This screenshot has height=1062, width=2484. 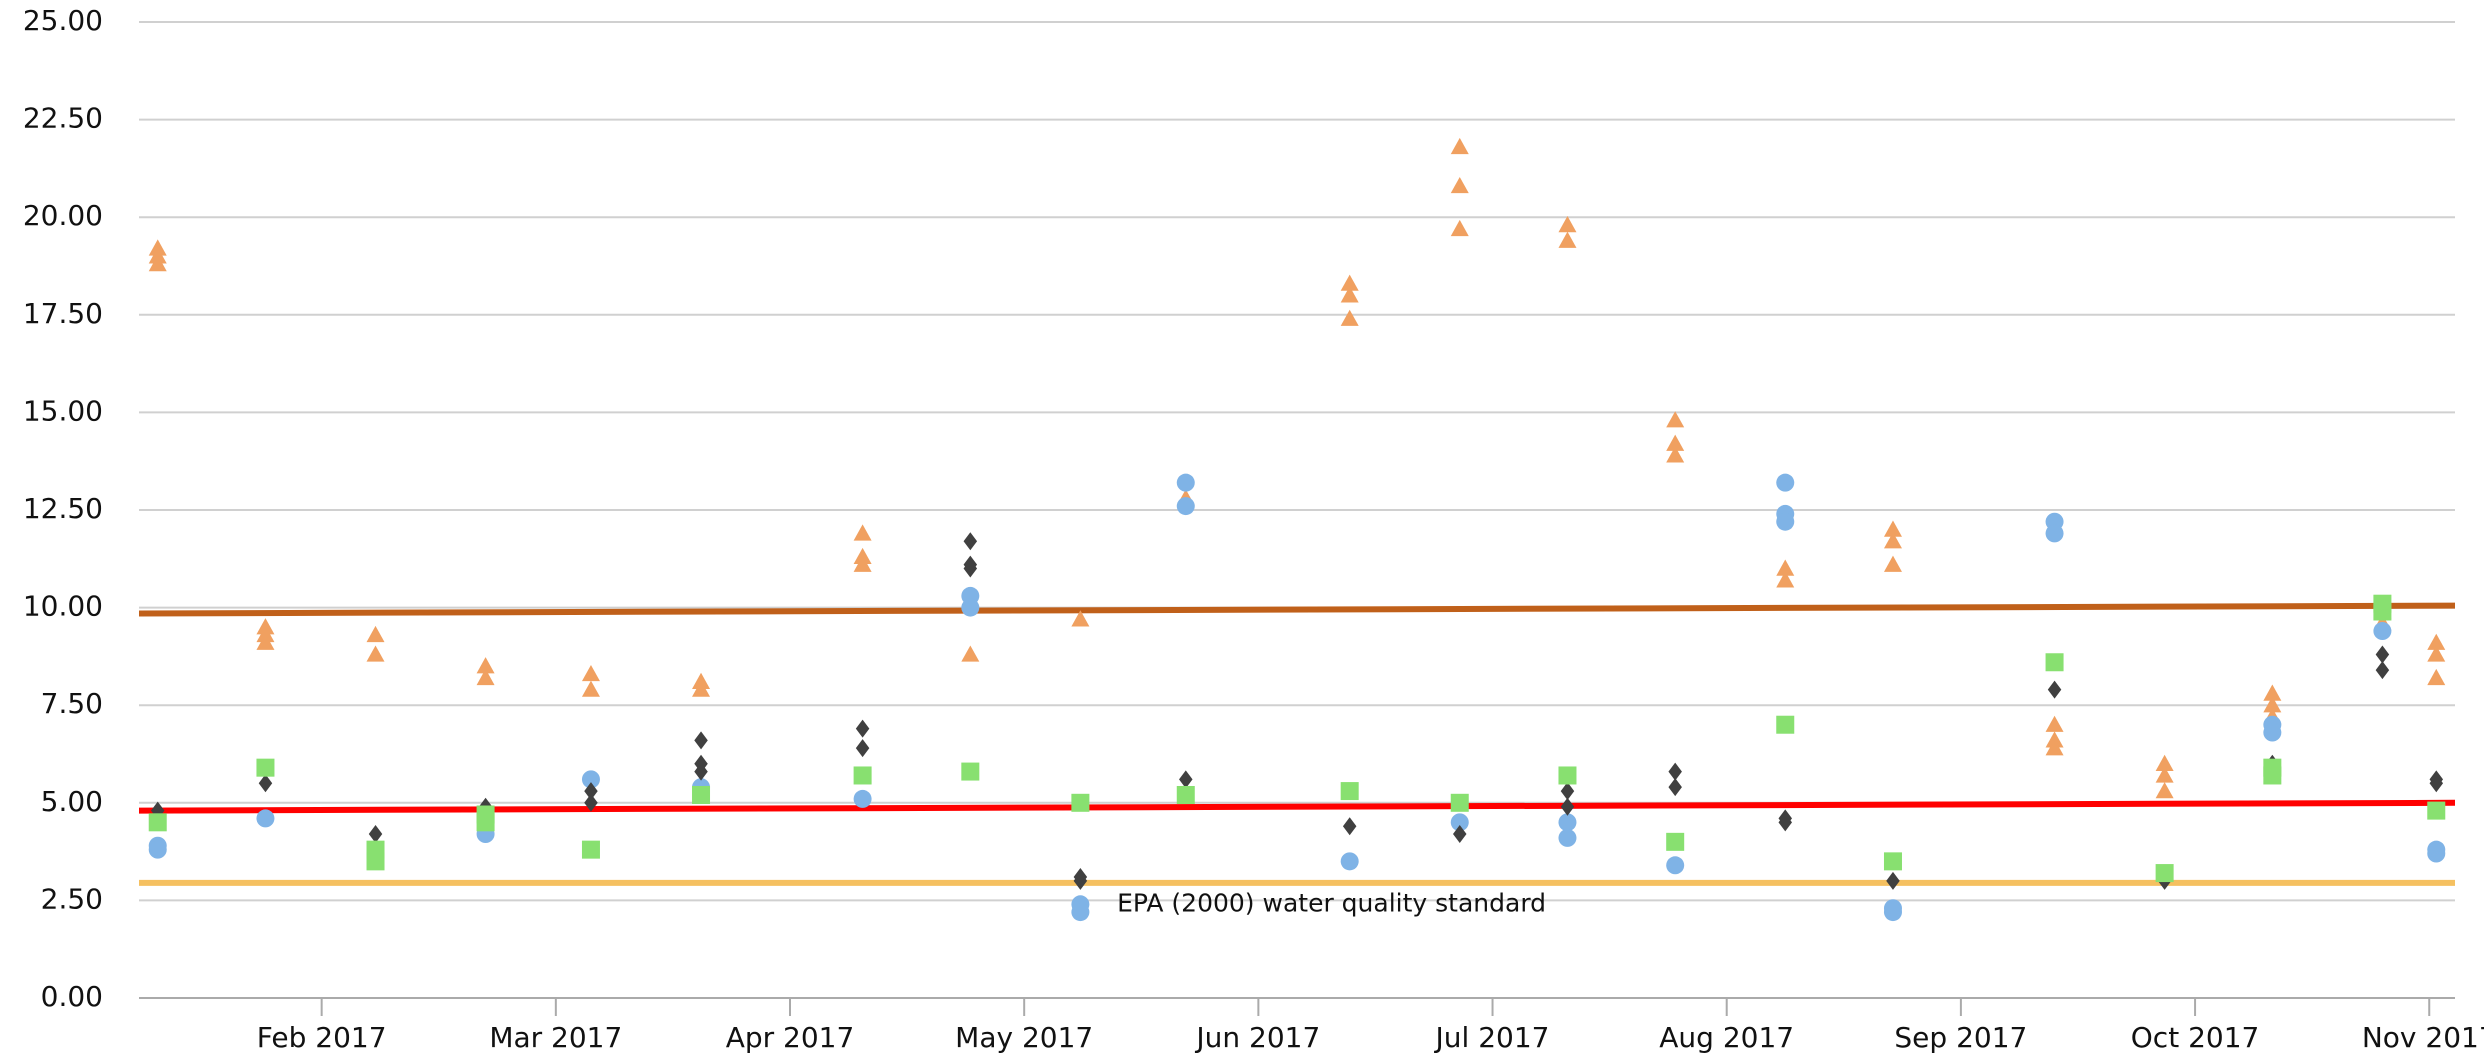 What do you see at coordinates (1331, 902) in the screenshot?
I see `annotation: EPA (2000) water quality standard` at bounding box center [1331, 902].